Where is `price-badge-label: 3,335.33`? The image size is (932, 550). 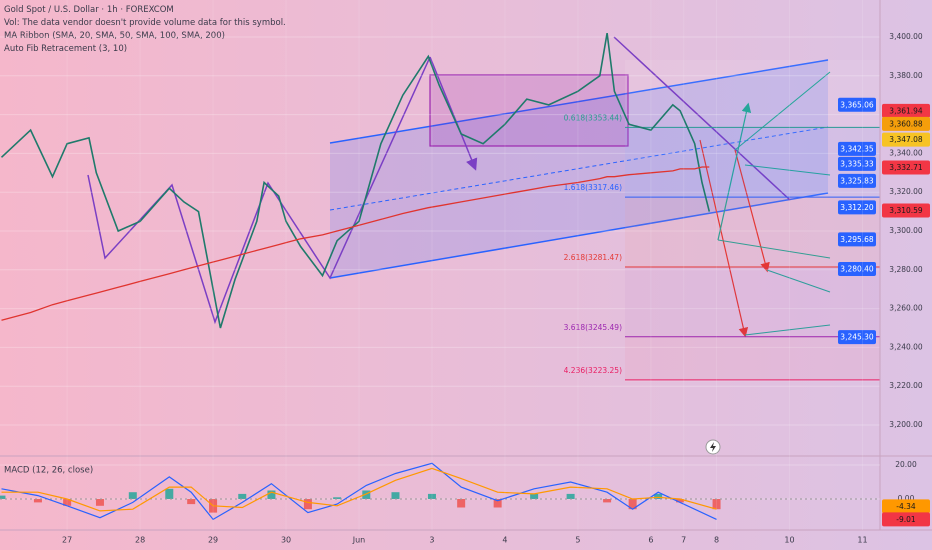 price-badge-label: 3,335.33 is located at coordinates (857, 163).